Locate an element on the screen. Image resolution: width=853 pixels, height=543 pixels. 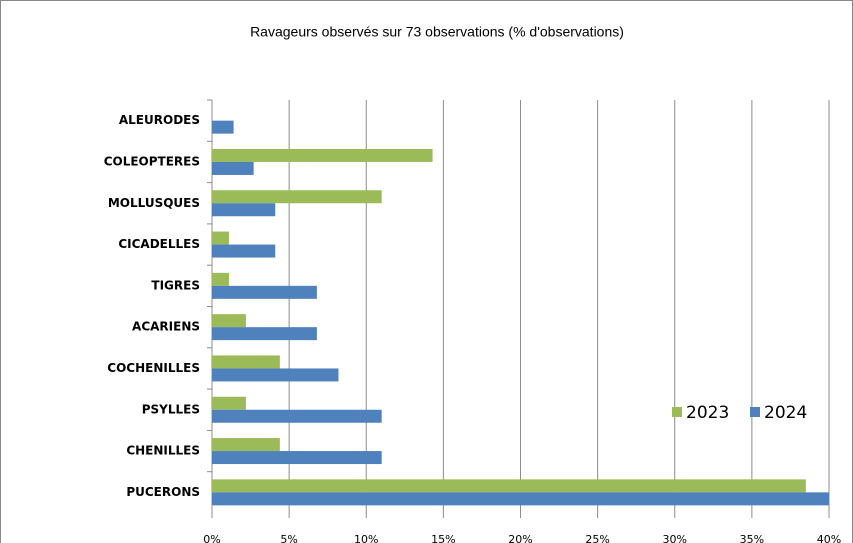
y-tick-label: CHENILLES is located at coordinates (163, 451).